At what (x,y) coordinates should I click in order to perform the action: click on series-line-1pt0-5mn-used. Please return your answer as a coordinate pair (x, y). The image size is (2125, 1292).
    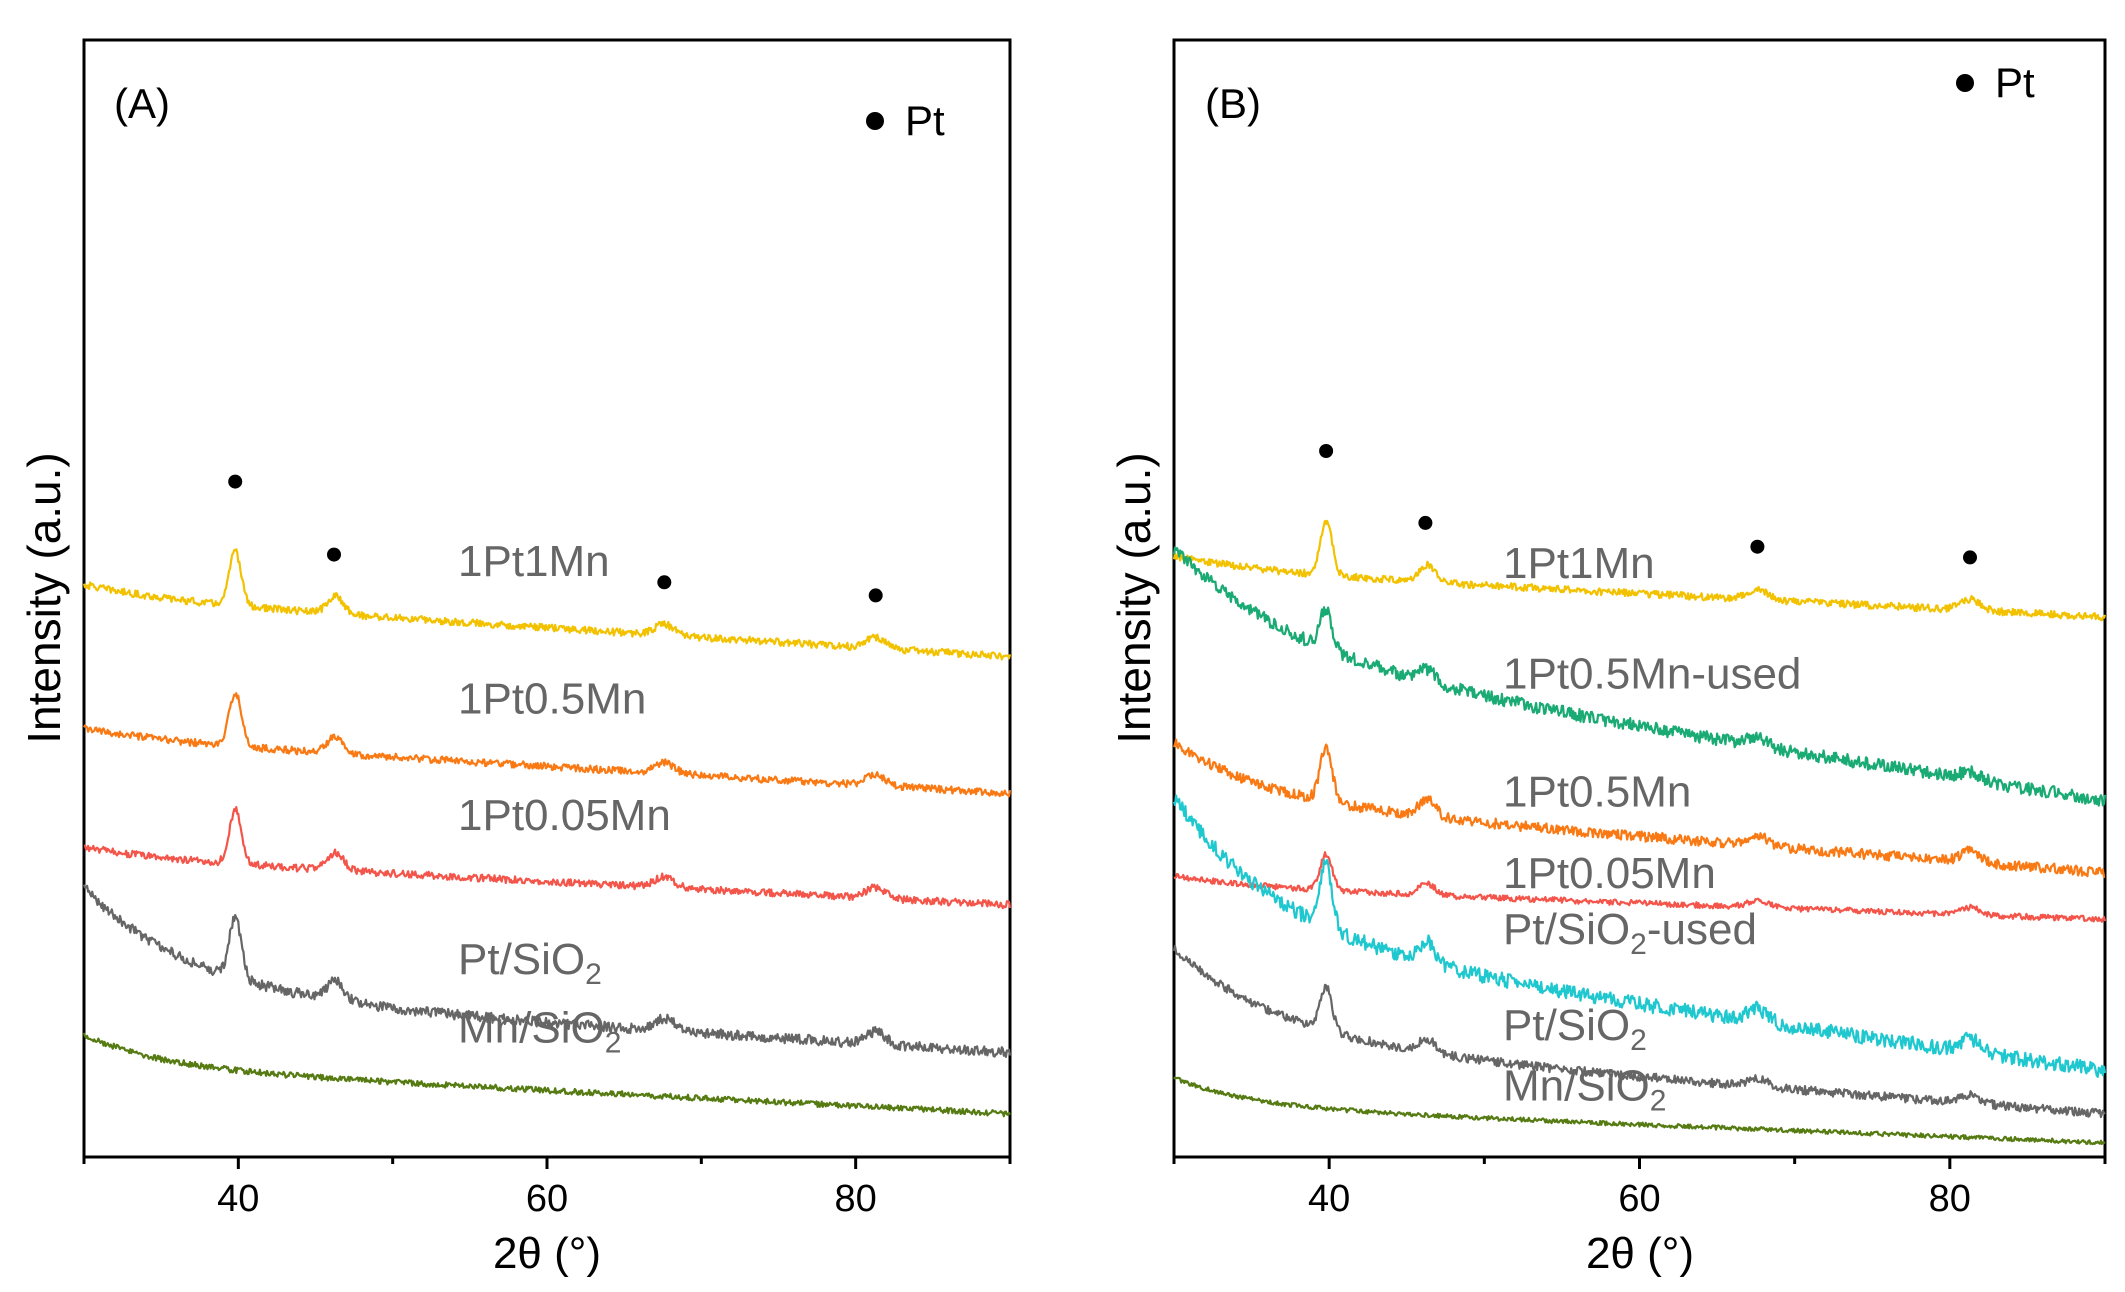
    Looking at the image, I should click on (1639, 676).